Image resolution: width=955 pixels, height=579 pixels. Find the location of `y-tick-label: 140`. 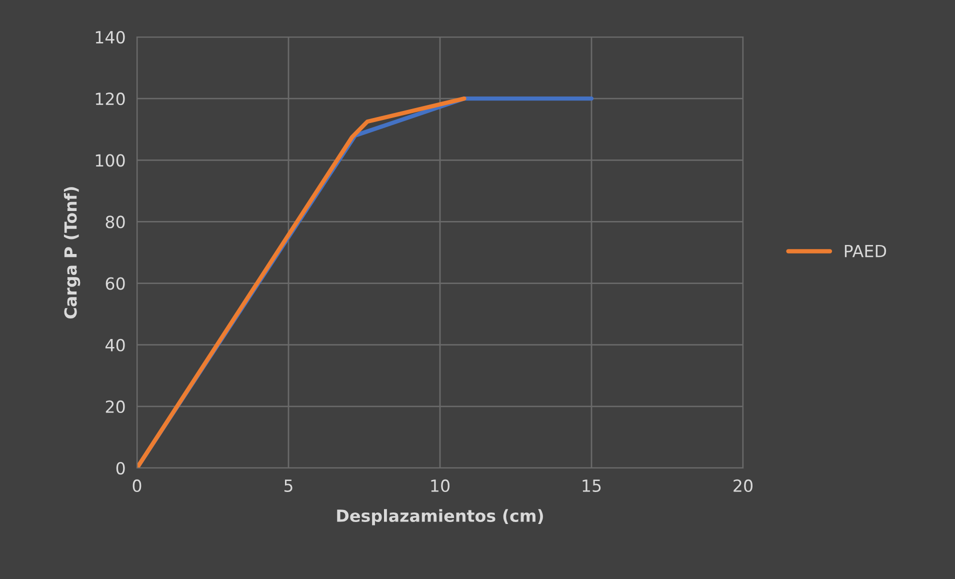

y-tick-label: 140 is located at coordinates (110, 37).